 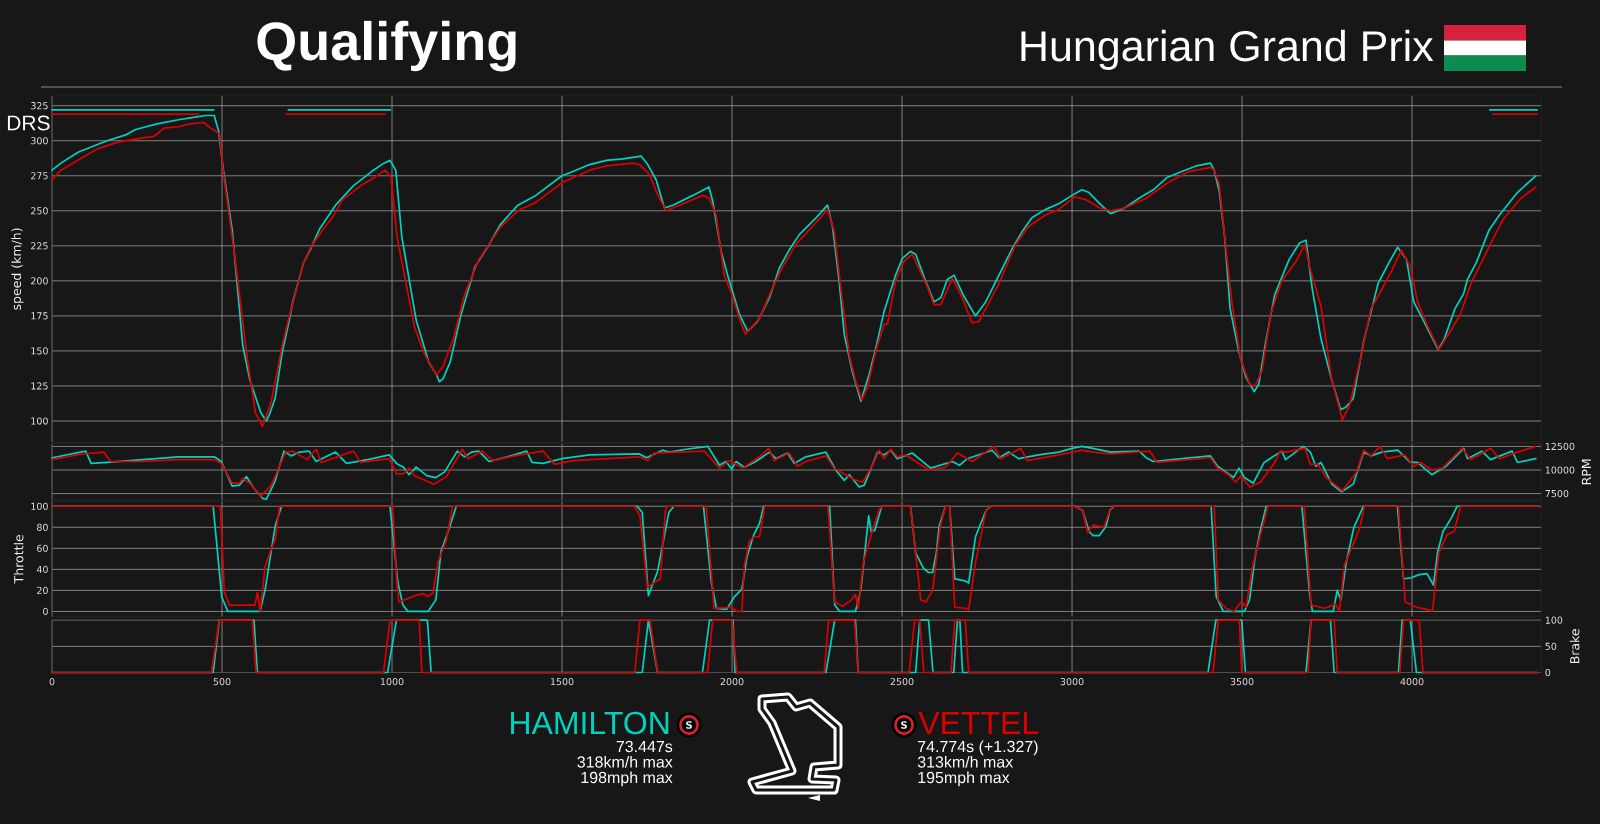 What do you see at coordinates (965, 761) in the screenshot?
I see `text: 313km/h max` at bounding box center [965, 761].